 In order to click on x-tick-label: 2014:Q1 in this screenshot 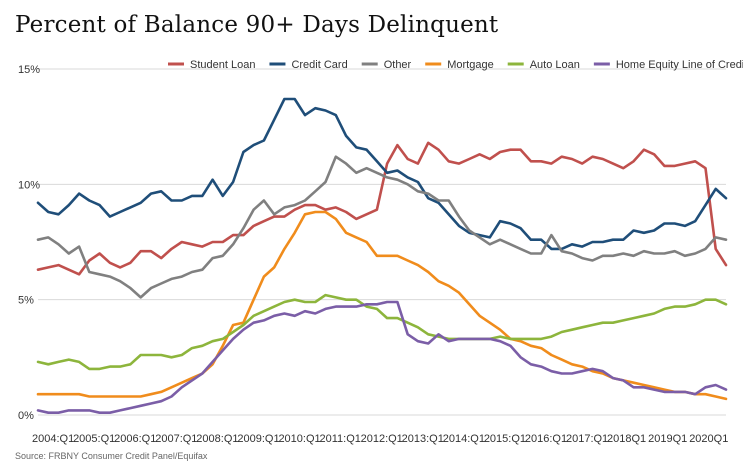, I will do `click(464, 439)`.